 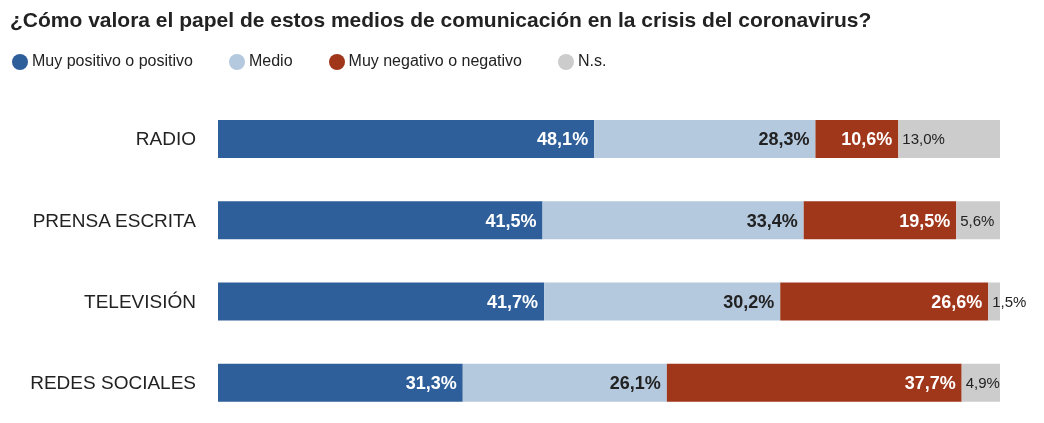 What do you see at coordinates (784, 139) in the screenshot?
I see `data-label: 28,3%` at bounding box center [784, 139].